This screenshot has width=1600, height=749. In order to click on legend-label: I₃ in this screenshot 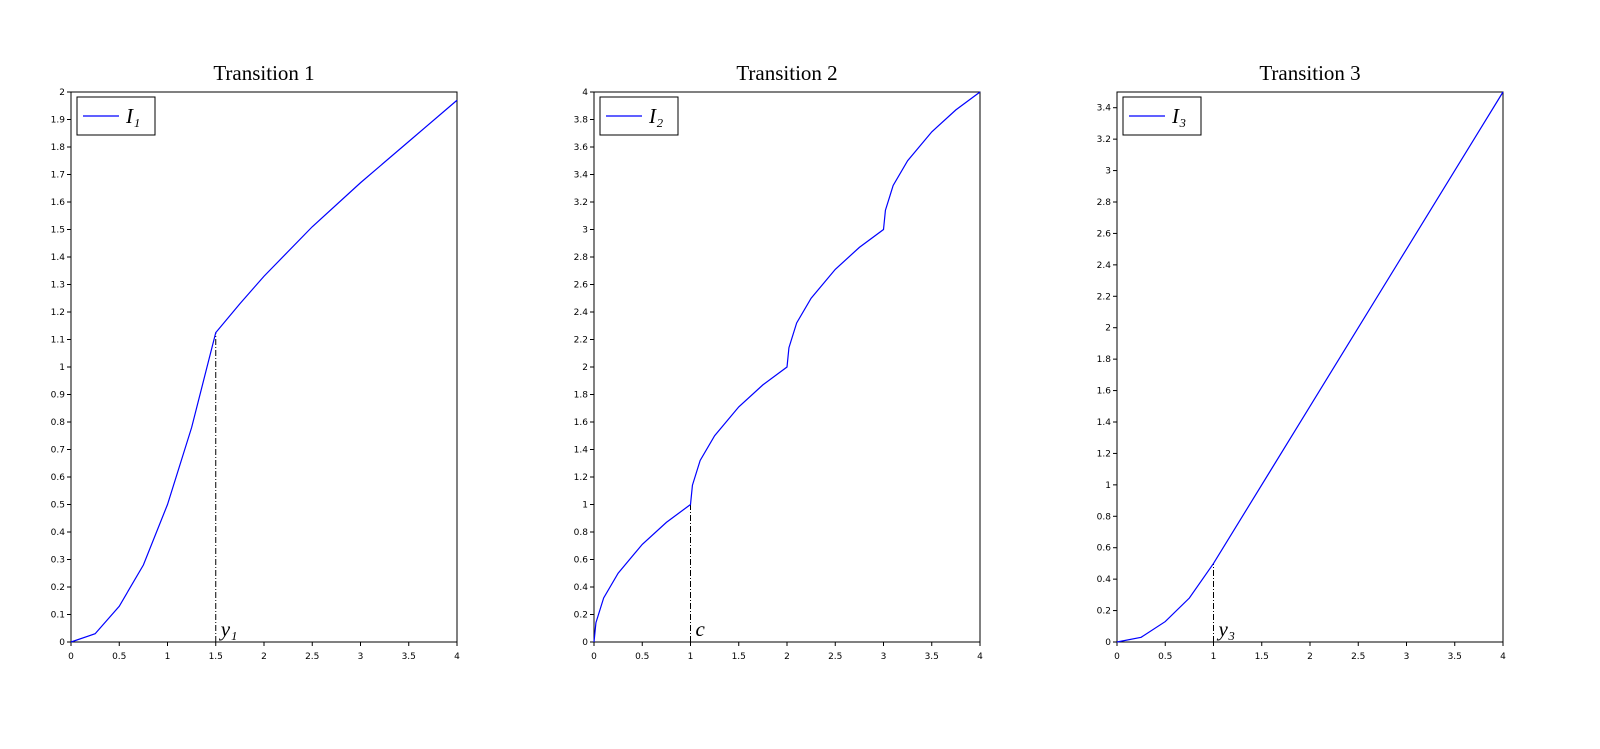, I will do `click(1178, 116)`.